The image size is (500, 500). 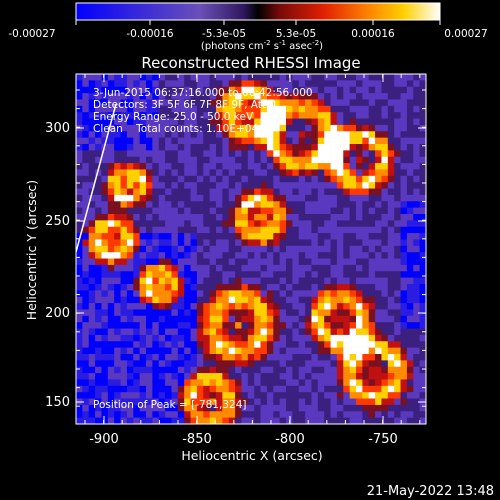 What do you see at coordinates (373, 34) in the screenshot?
I see `colorbar-tick-label: 0.00016` at bounding box center [373, 34].